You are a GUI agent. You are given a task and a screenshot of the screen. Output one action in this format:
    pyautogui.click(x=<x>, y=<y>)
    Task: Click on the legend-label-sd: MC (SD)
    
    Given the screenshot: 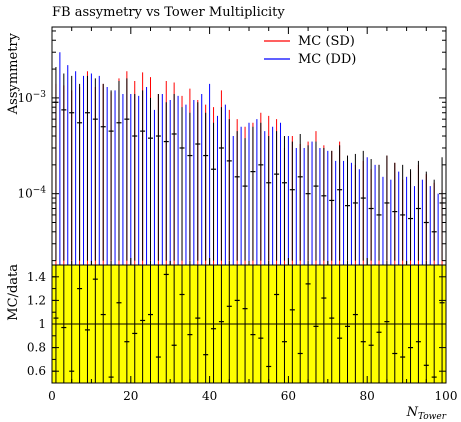 What is the action you would take?
    pyautogui.click(x=326, y=41)
    